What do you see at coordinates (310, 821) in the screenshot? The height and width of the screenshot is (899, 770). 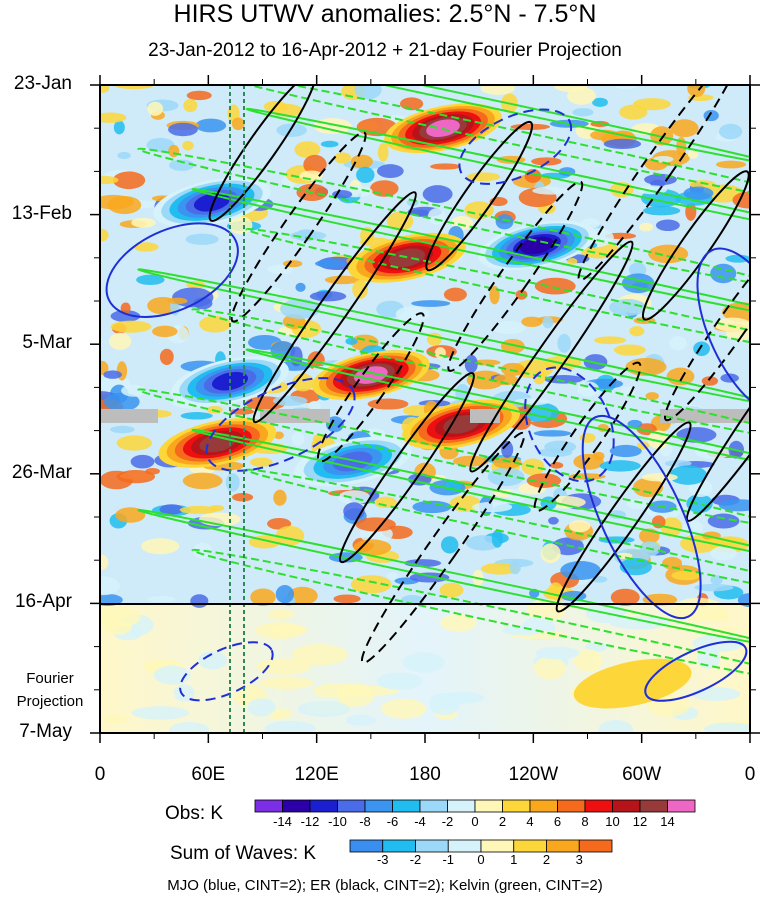 I see `obs-colorbar-tick: -12` at bounding box center [310, 821].